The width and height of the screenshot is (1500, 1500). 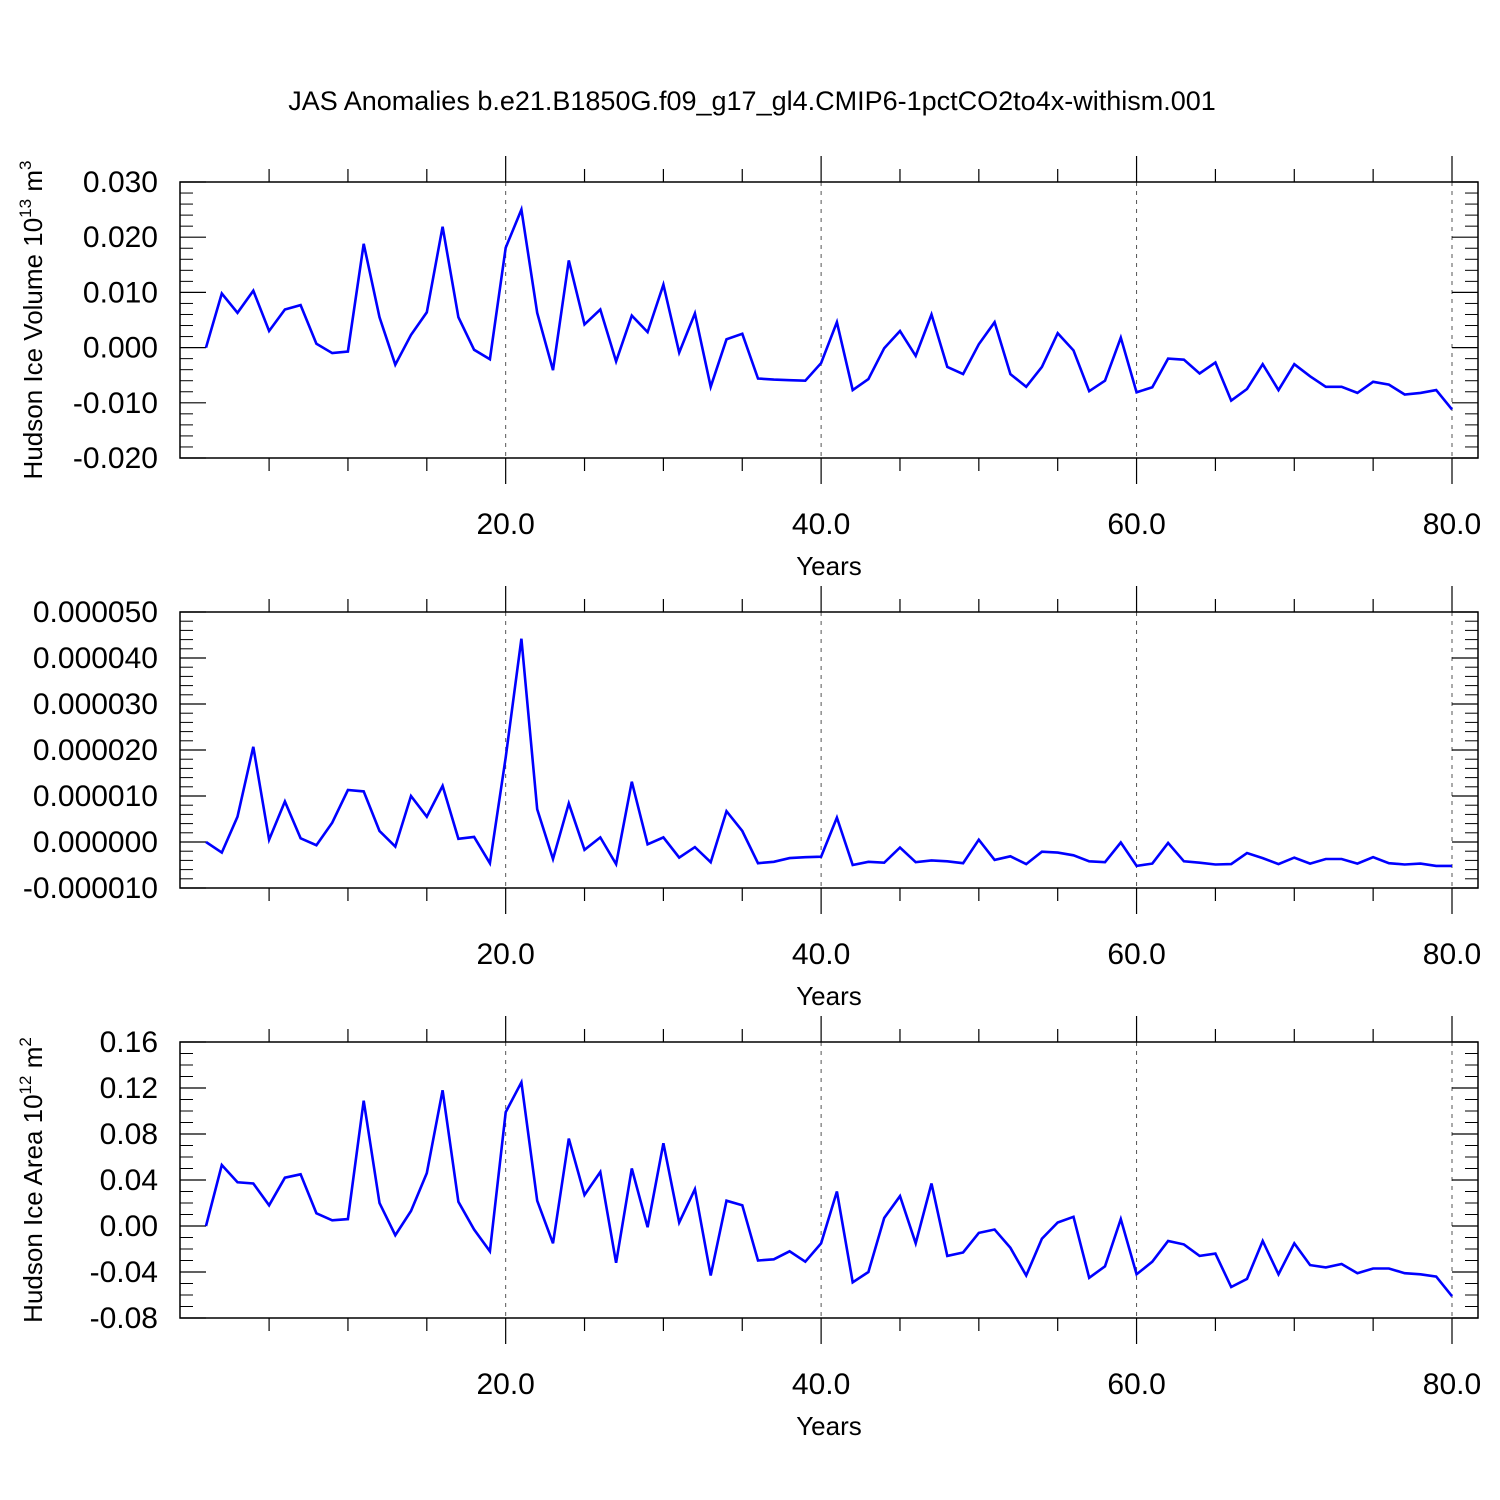 I want to click on y-tick-label: 0.04, so click(x=129, y=1180).